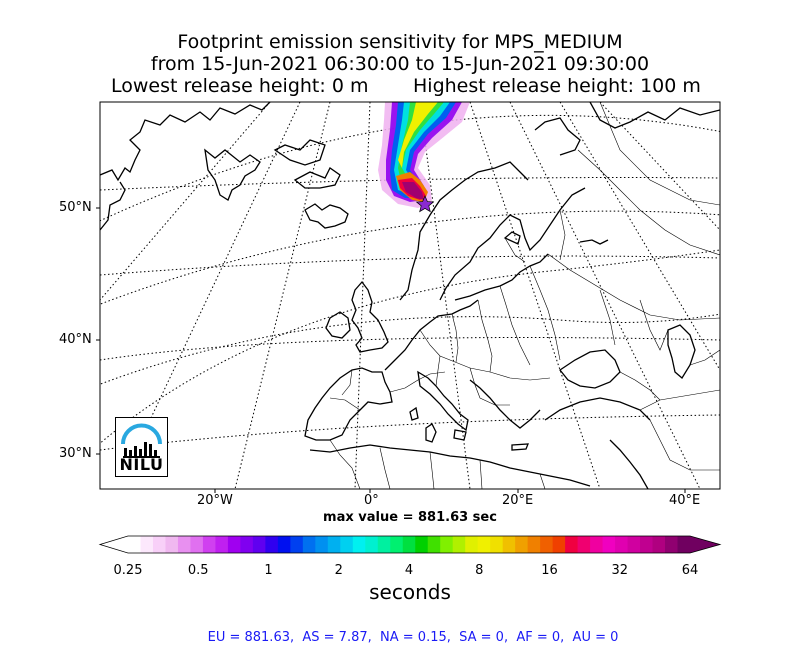  Describe the element at coordinates (370, 316) in the screenshot. I see `coast-great-britain` at that location.